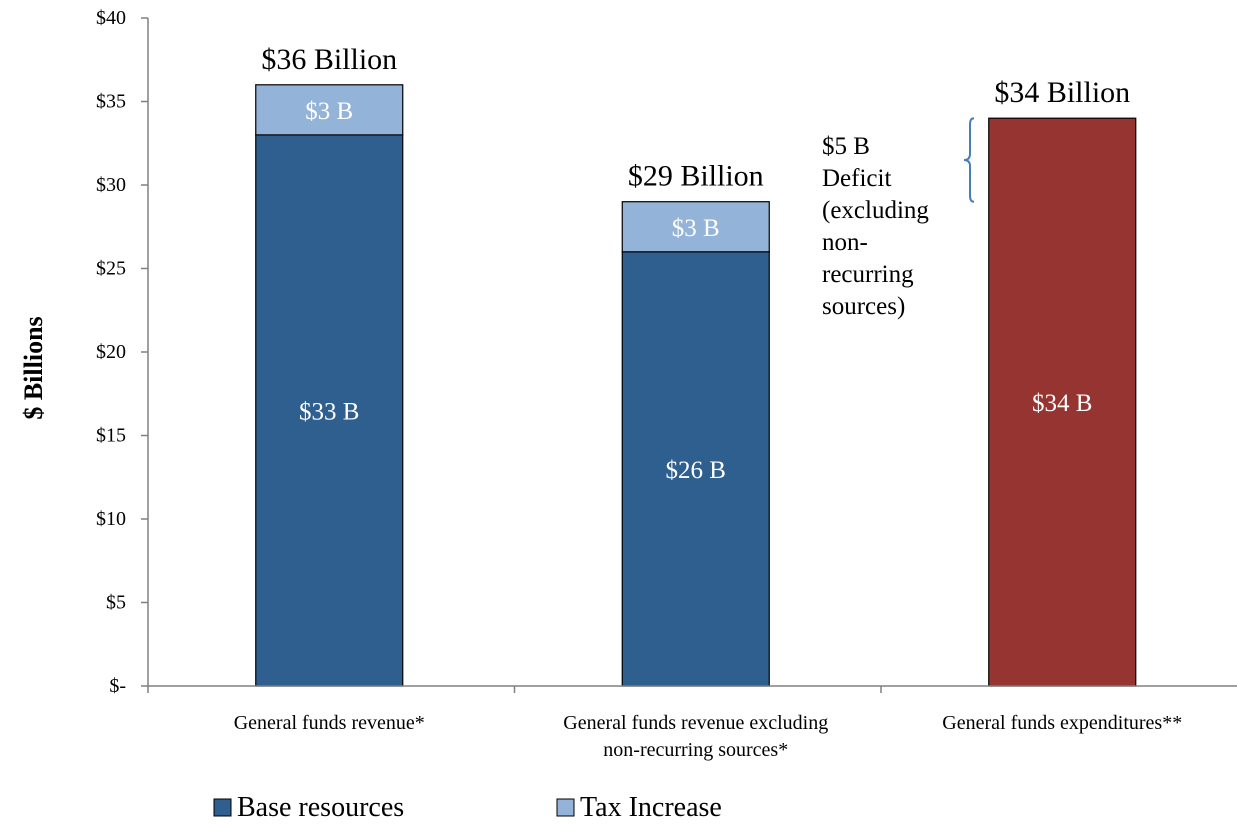  Describe the element at coordinates (696, 470) in the screenshot. I see `bar-segment-label: $26 B` at that location.